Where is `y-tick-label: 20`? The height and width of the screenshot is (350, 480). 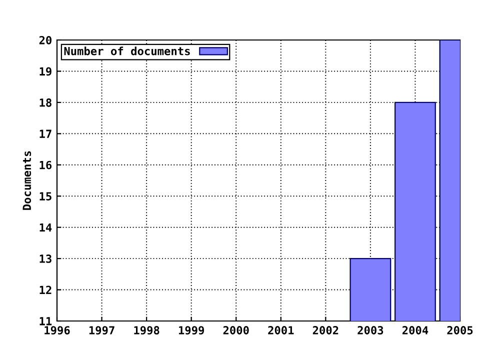
y-tick-label: 20 is located at coordinates (45, 40).